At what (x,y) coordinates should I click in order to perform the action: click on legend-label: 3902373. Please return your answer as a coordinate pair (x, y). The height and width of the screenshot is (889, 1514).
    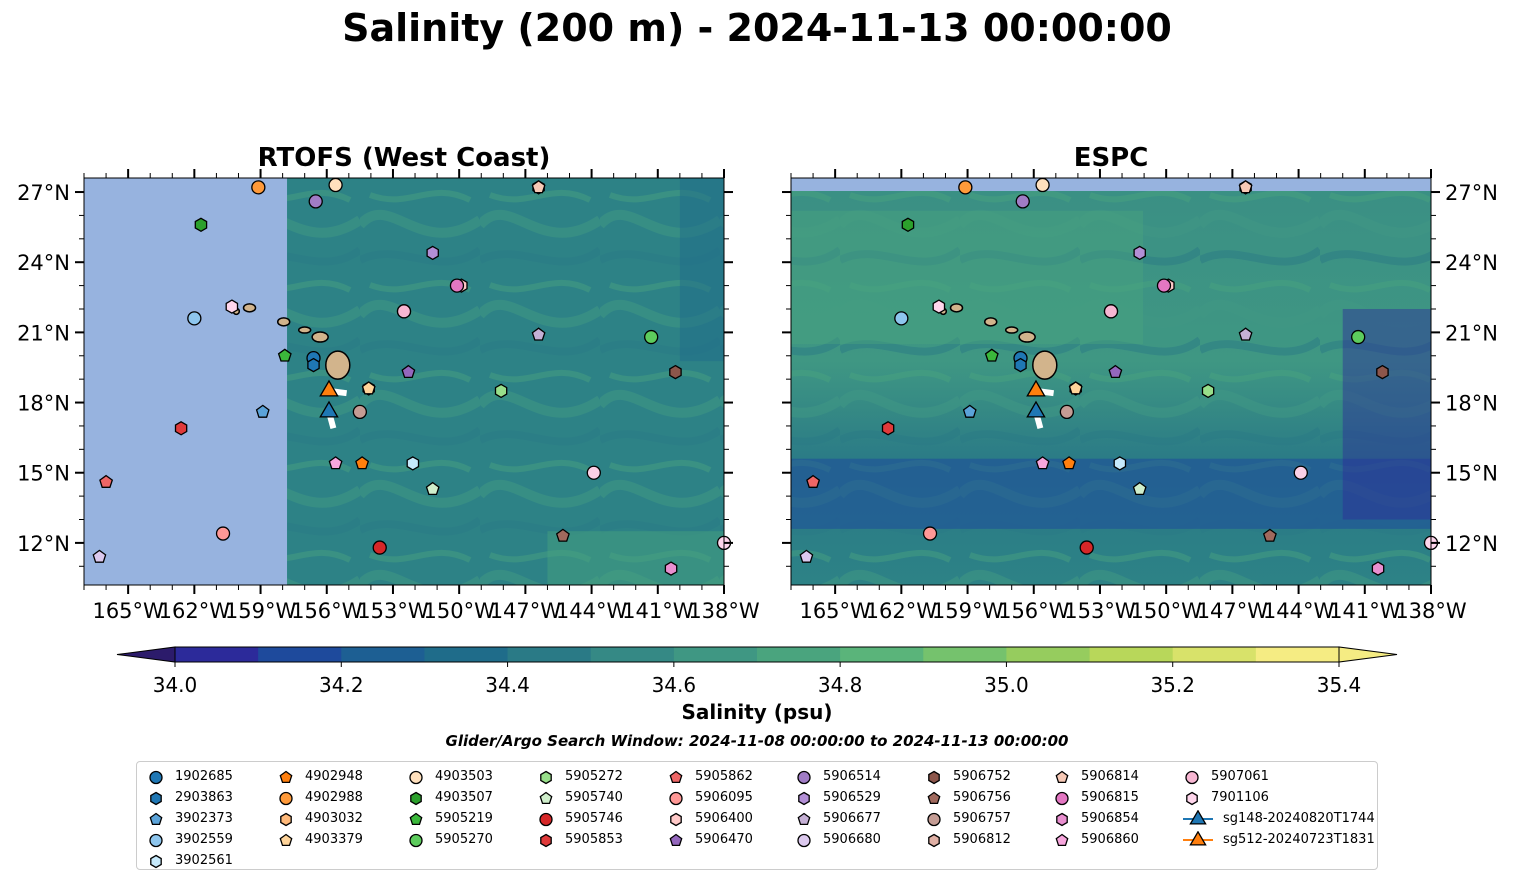
    Looking at the image, I should click on (204, 818).